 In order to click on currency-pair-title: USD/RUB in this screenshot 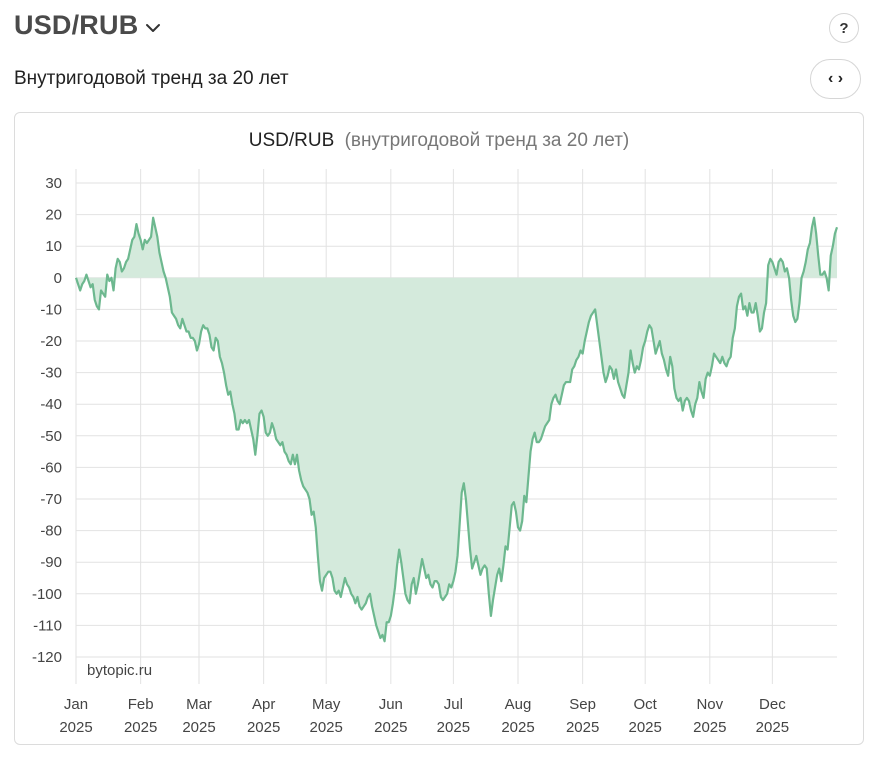, I will do `click(76, 25)`.